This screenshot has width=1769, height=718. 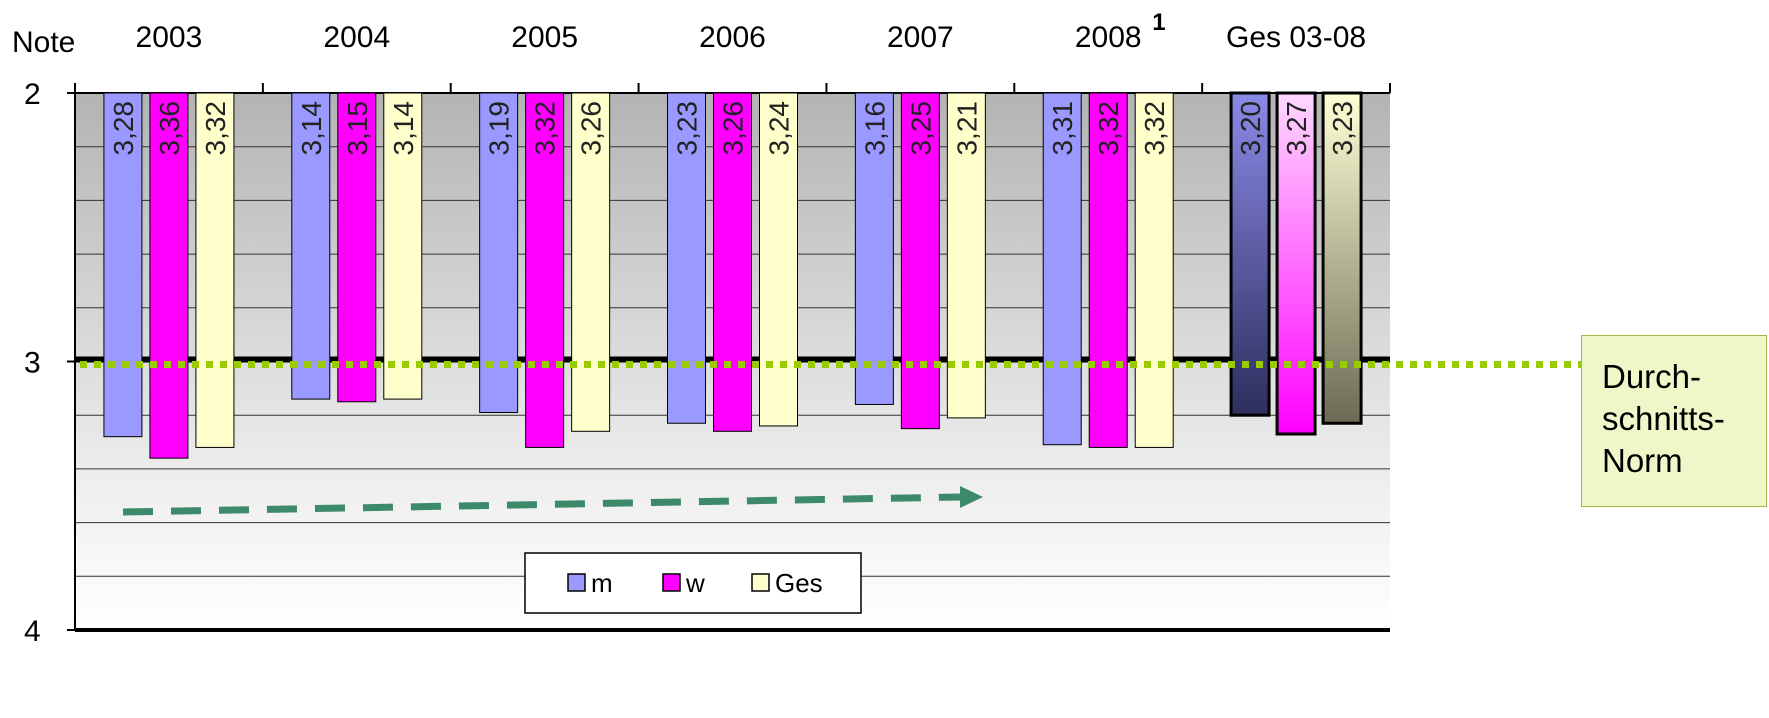 What do you see at coordinates (920, 261) in the screenshot?
I see `bar-w-2007` at bounding box center [920, 261].